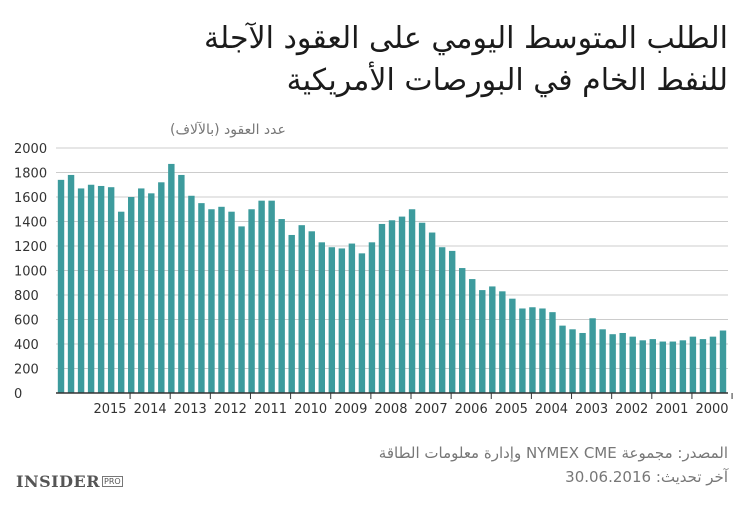 Image resolution: width=750 pixels, height=508 pixels. Describe the element at coordinates (18, 394) in the screenshot. I see `y-tick-label: 0` at that location.